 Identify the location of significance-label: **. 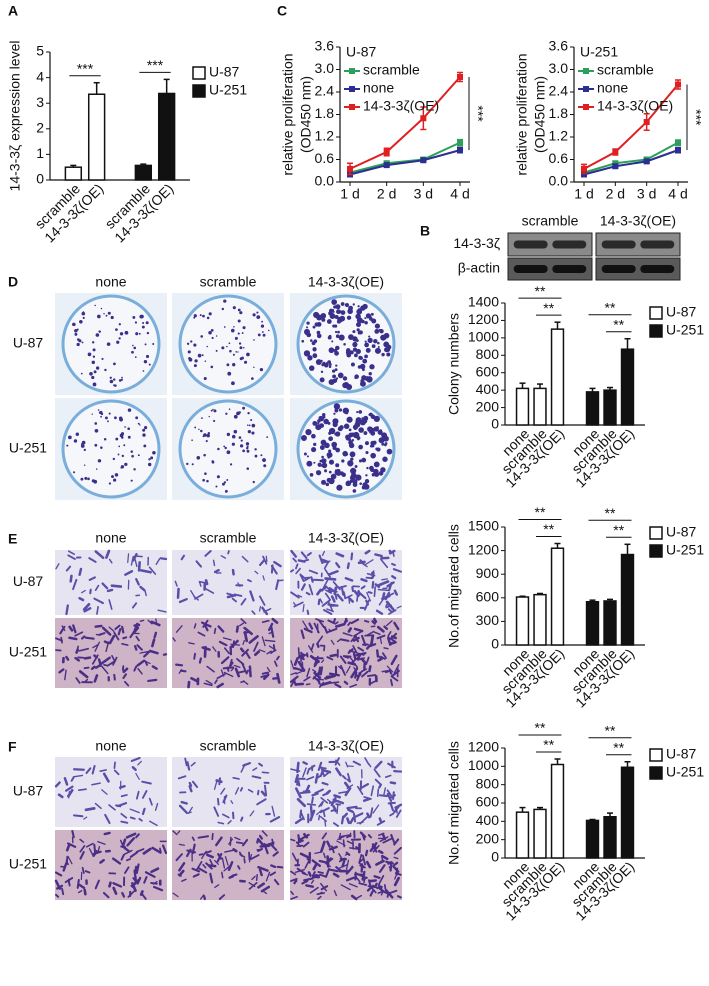
(618, 324).